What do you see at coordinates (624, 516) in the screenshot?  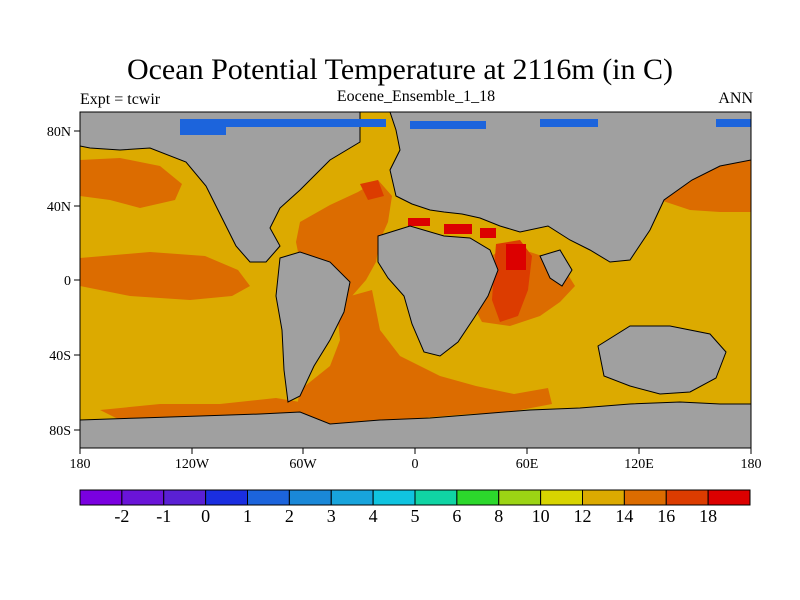 I see `colorbar-label: 14` at bounding box center [624, 516].